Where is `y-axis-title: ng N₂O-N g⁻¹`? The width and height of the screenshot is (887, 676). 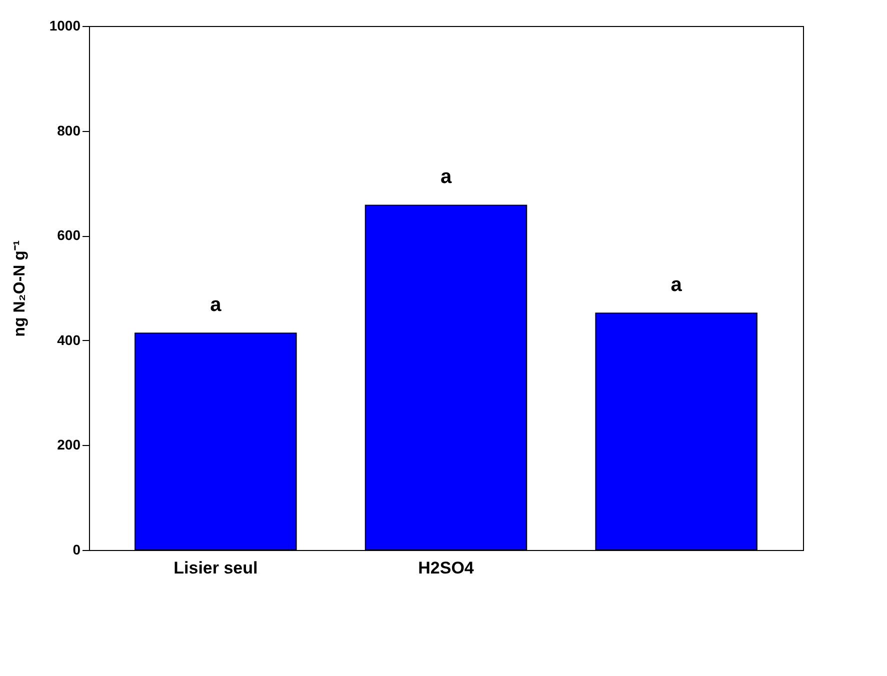 y-axis-title: ng N₂O-N g⁻¹ is located at coordinates (19, 288).